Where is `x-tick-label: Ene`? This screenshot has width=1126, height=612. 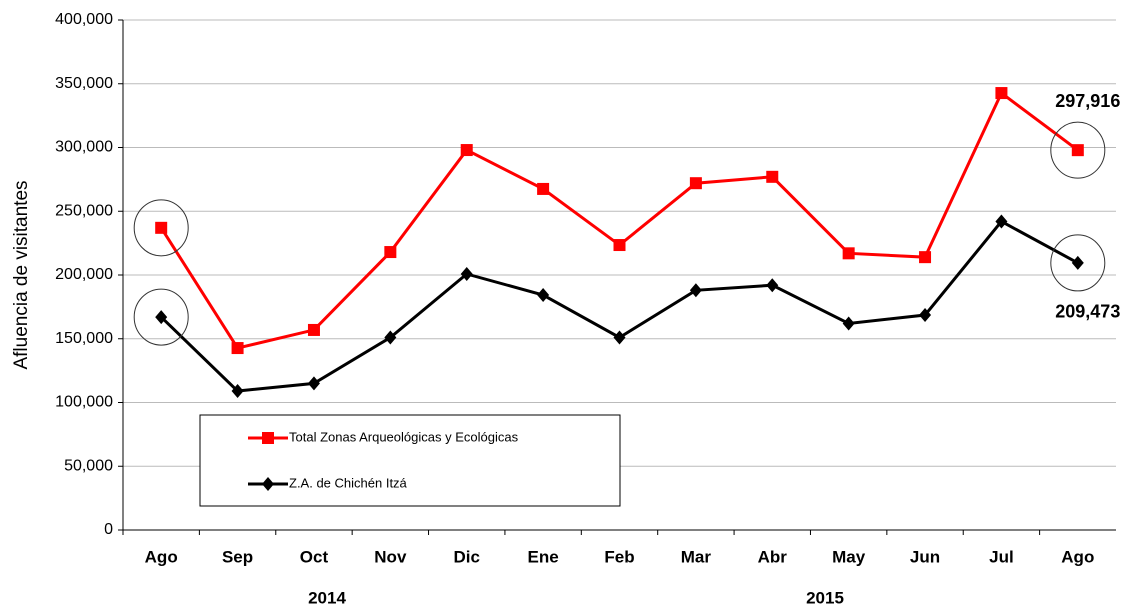
x-tick-label: Ene is located at coordinates (543, 556).